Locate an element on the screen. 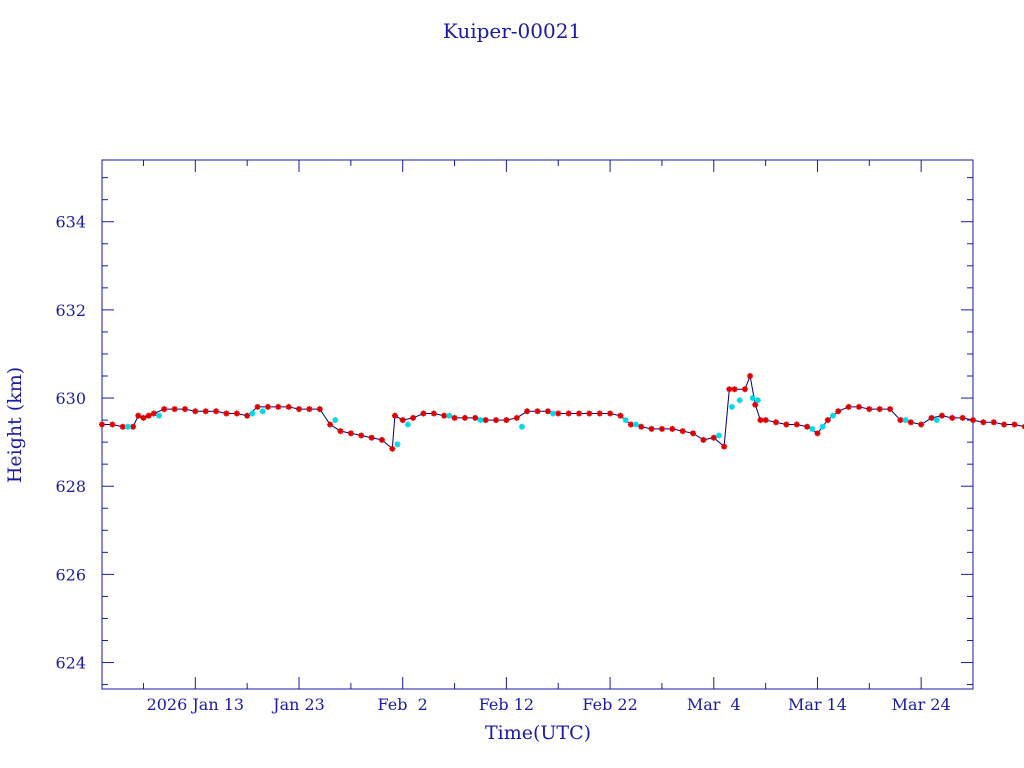 Image resolution: width=1024 pixels, height=768 pixels. x-tick-label: Feb 2 is located at coordinates (403, 704).